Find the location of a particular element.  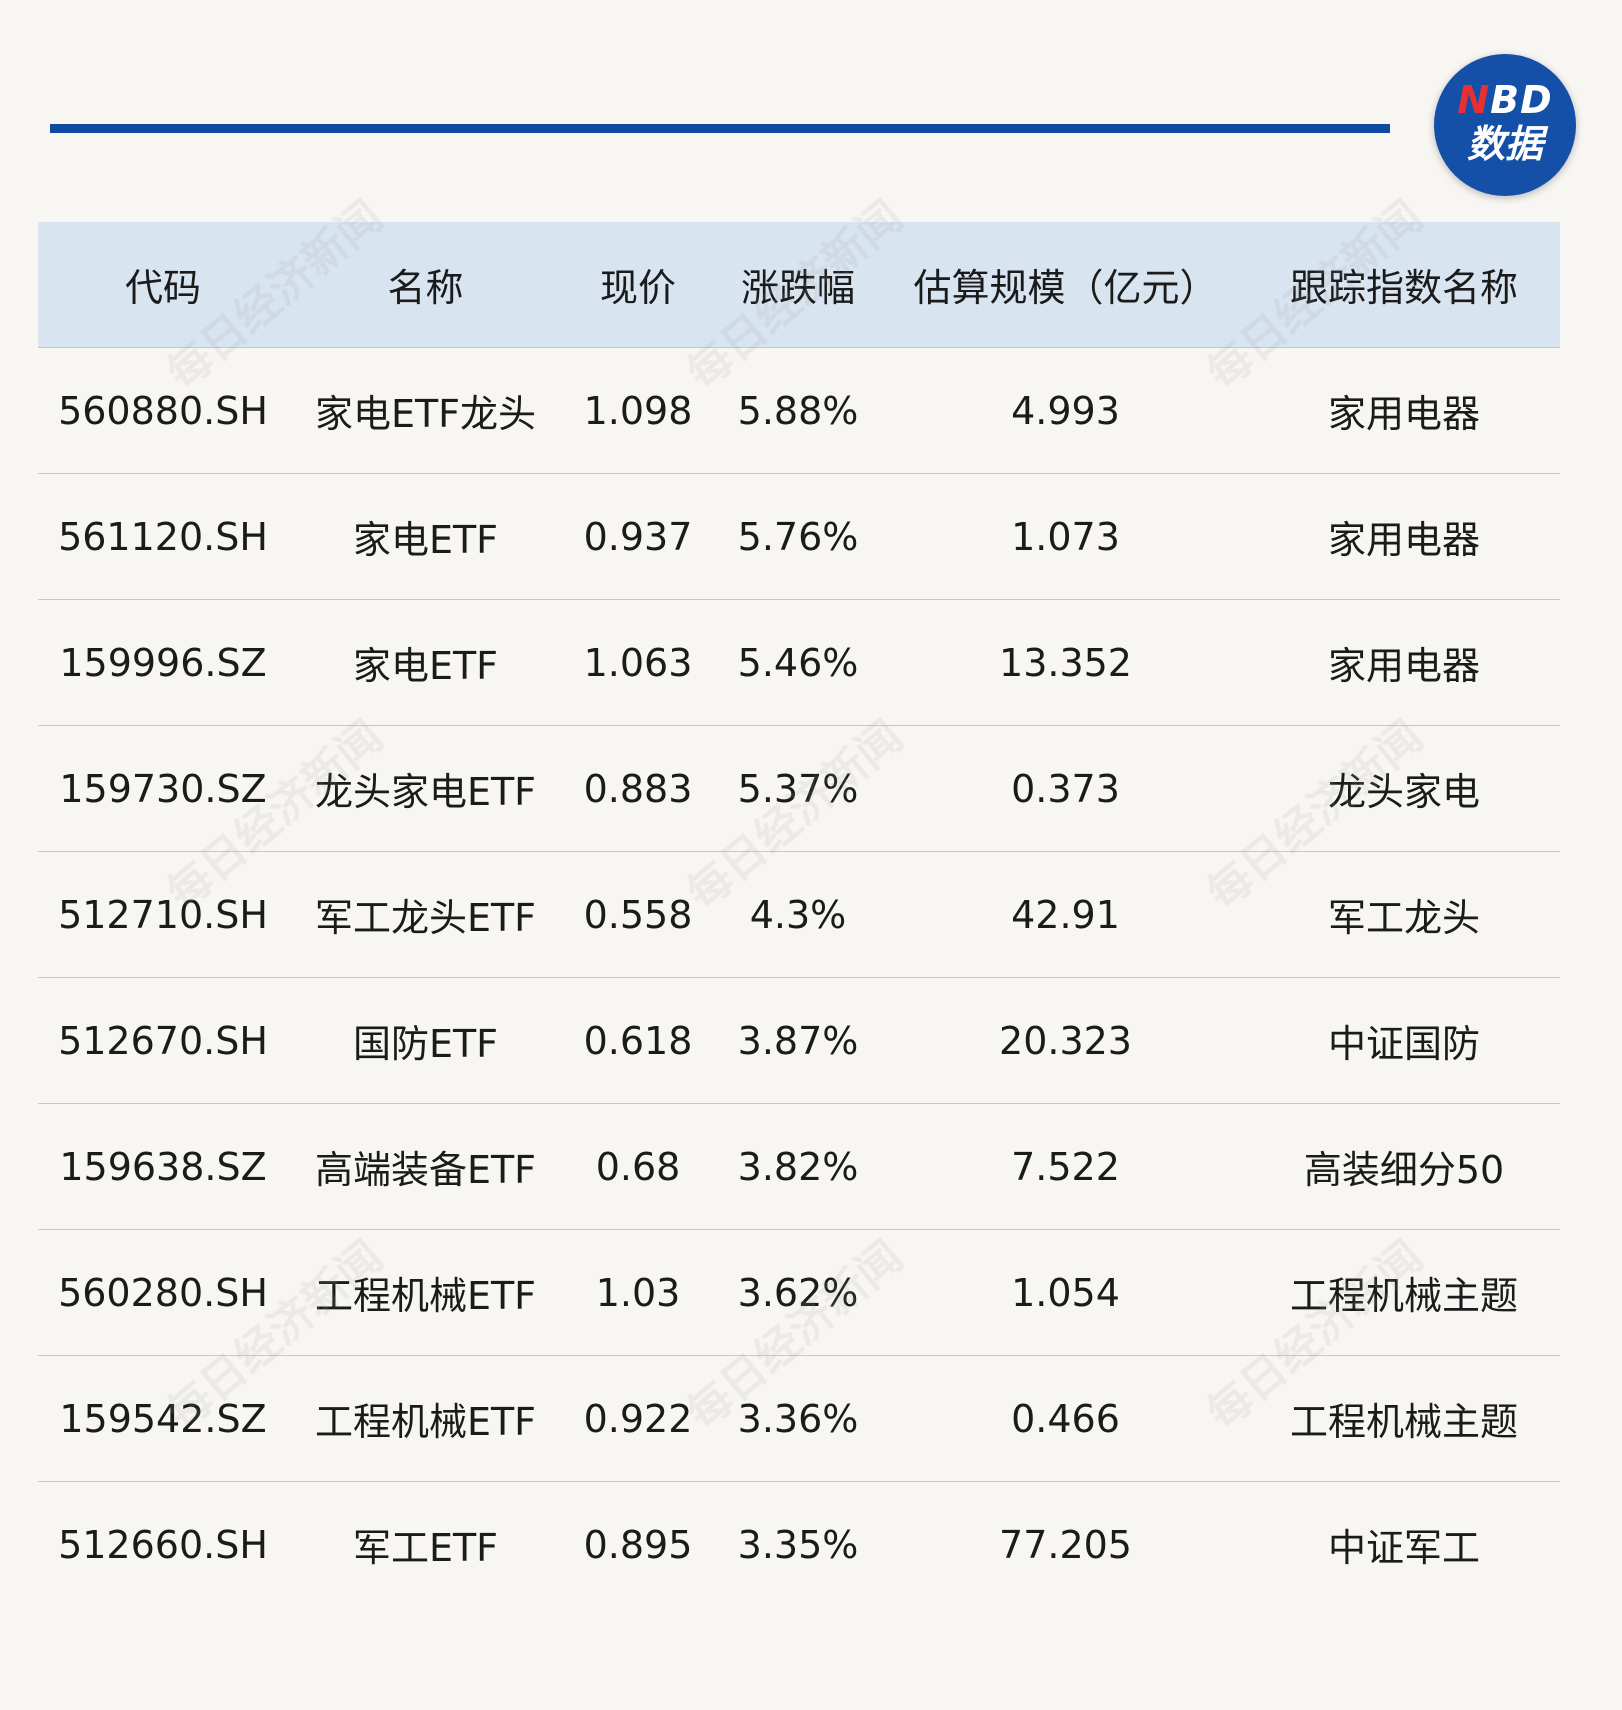

table-row: 512660.SH 军工ETF 0.895 3.35% 77.205 中证军工 is located at coordinates (799, 1544).